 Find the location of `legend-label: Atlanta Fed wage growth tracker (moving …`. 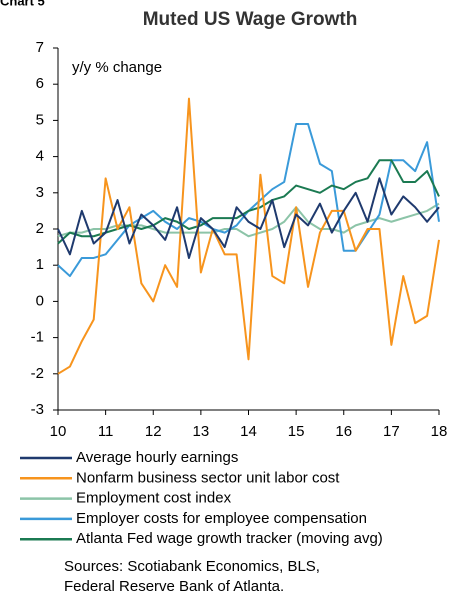

legend-label: Atlanta Fed wage growth tracker (moving … is located at coordinates (229, 538).